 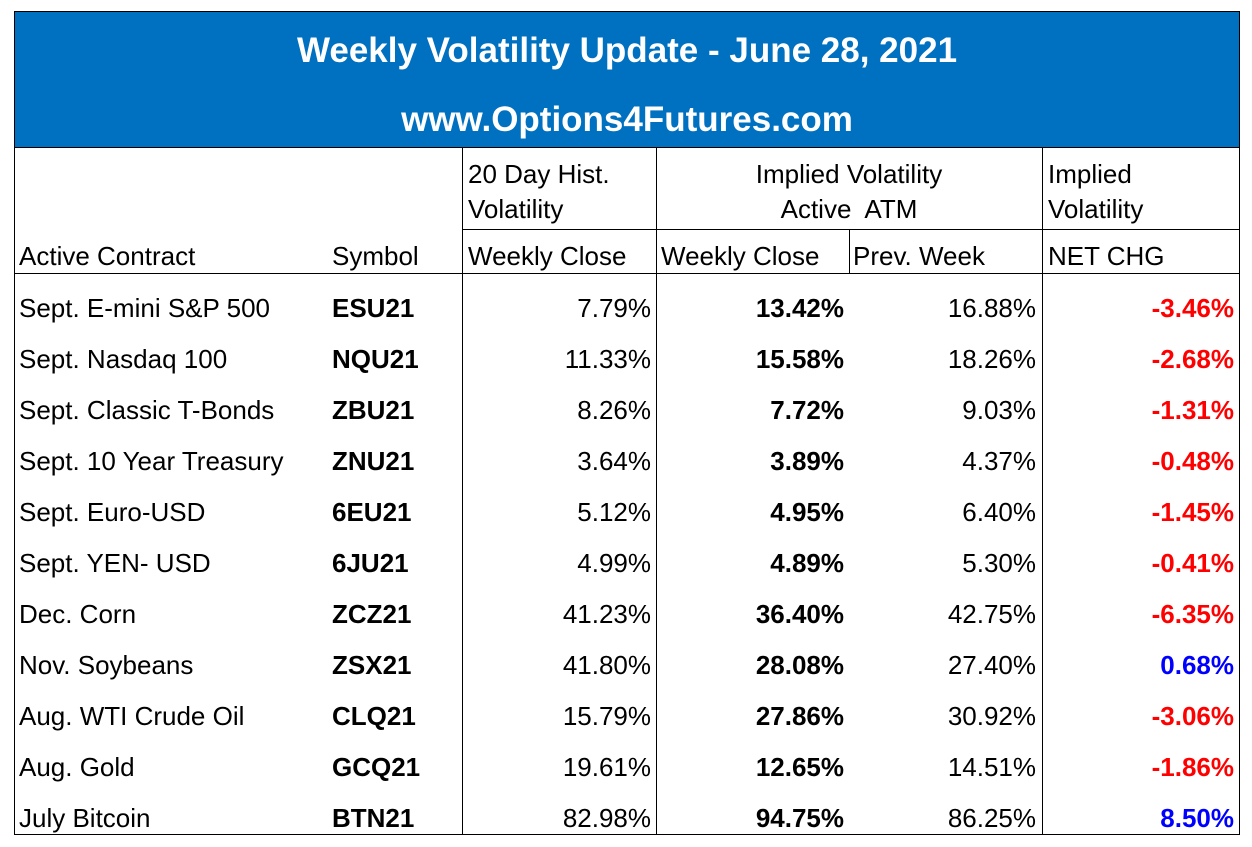 I want to click on cell-net-chg: -0.48%, so click(x=1192, y=461).